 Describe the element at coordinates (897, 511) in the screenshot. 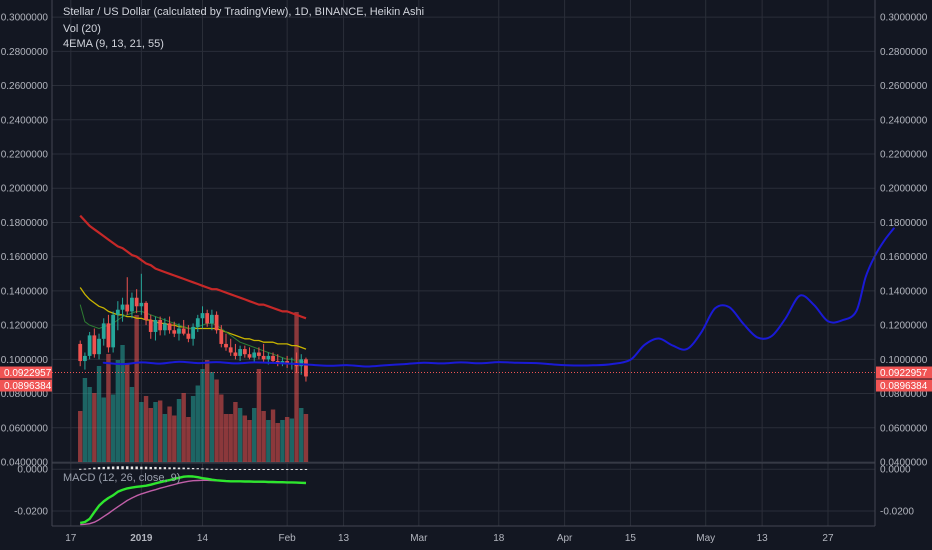

I see `macd-tick-right: -0.0200` at that location.